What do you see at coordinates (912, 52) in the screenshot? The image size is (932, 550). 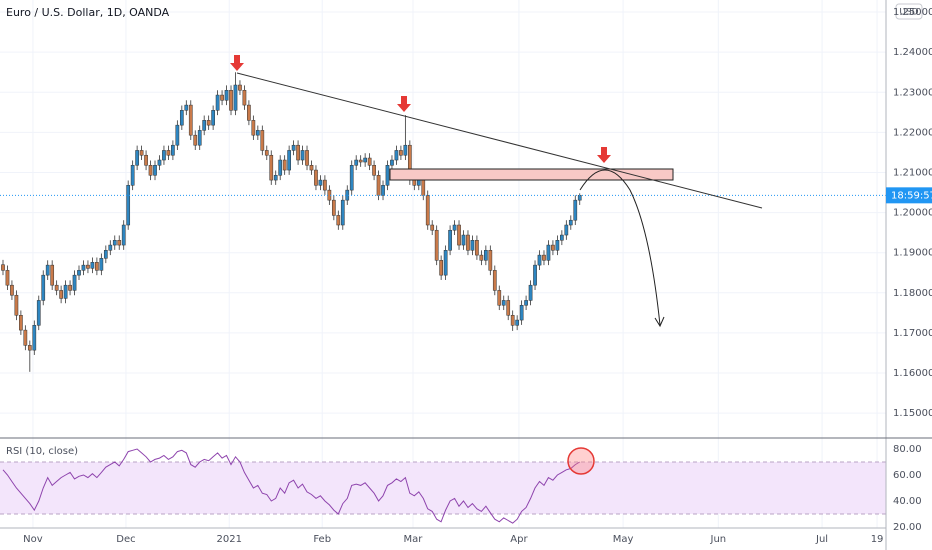 I see `y-tick-label: 1.24000` at bounding box center [912, 52].